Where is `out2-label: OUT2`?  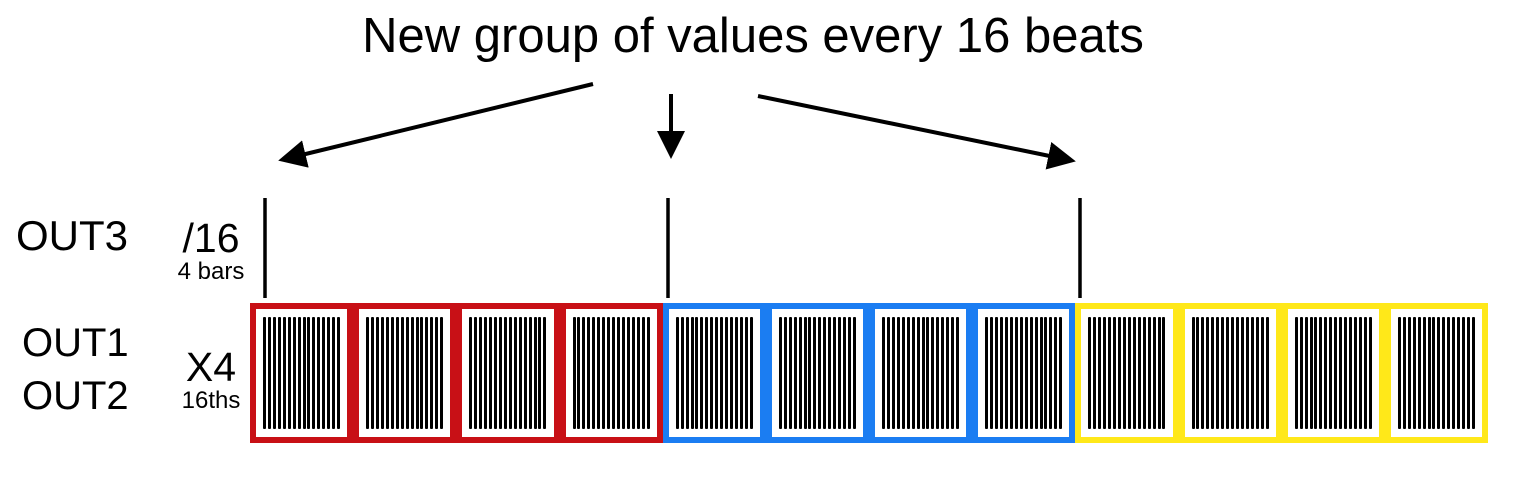
out2-label: OUT2 is located at coordinates (75, 396).